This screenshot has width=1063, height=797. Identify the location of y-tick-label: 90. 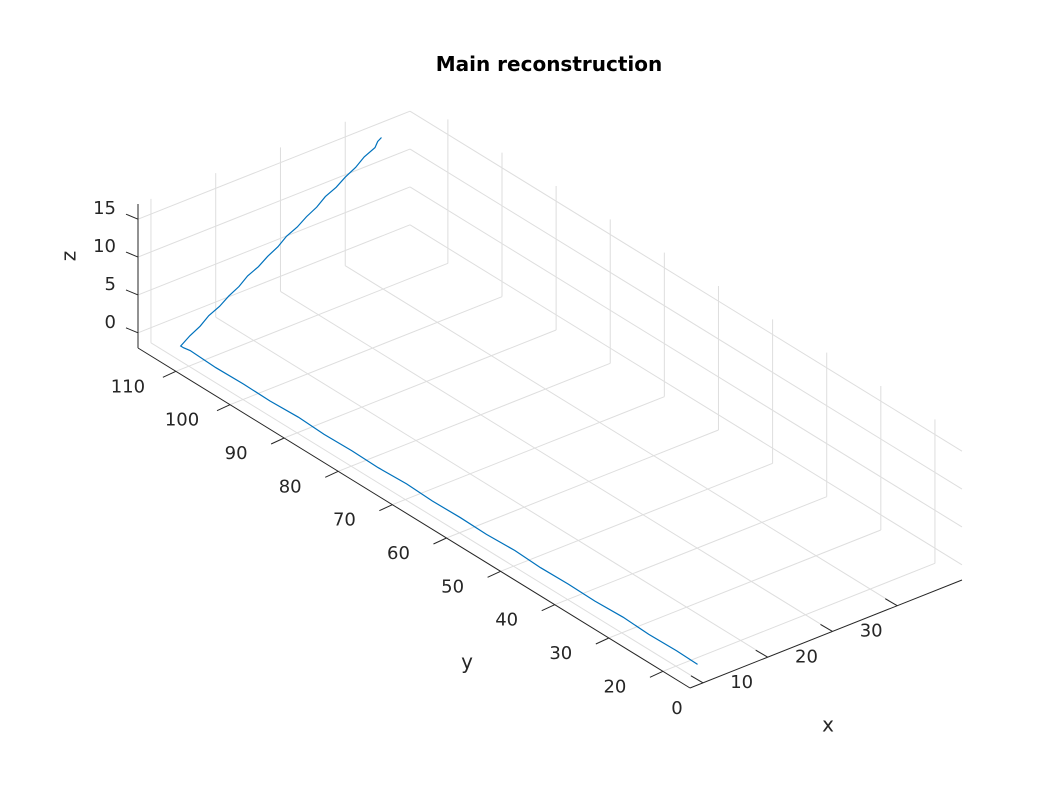
(236, 453).